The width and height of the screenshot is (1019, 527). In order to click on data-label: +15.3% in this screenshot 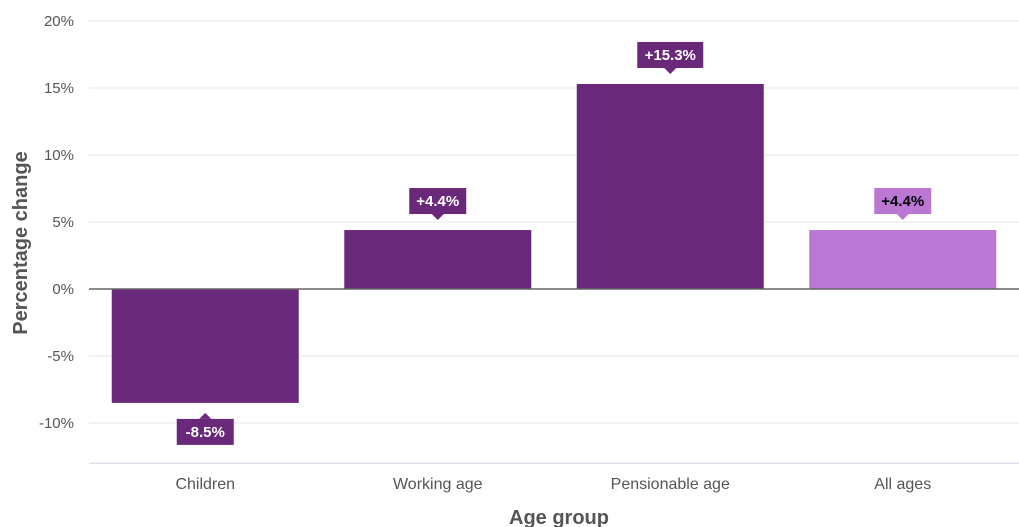, I will do `click(670, 57)`.